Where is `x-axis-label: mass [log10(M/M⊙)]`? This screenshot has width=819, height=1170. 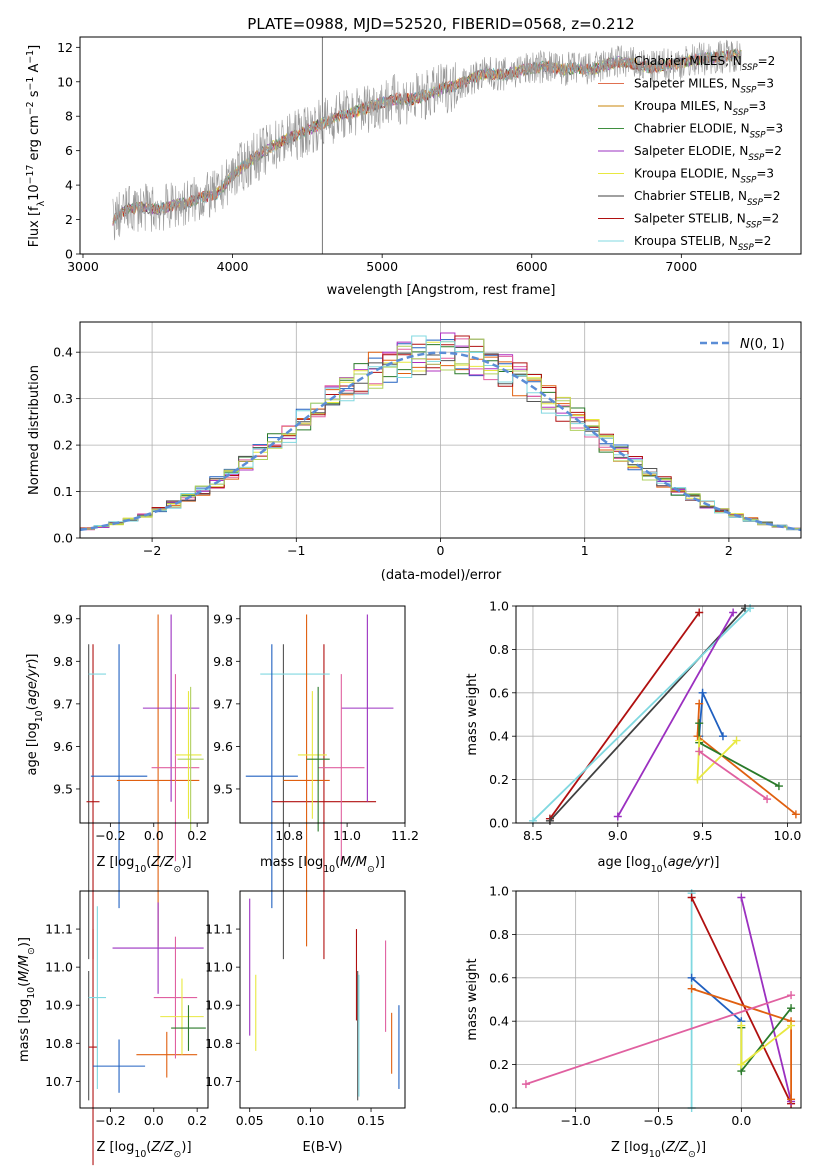 x-axis-label: mass [log10(M/M⊙)] is located at coordinates (322, 865).